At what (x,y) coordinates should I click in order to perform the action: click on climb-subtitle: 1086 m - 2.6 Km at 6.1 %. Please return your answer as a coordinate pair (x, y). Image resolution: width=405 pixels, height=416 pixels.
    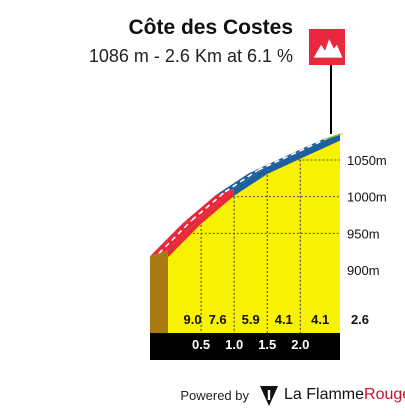
    Looking at the image, I should click on (190, 56).